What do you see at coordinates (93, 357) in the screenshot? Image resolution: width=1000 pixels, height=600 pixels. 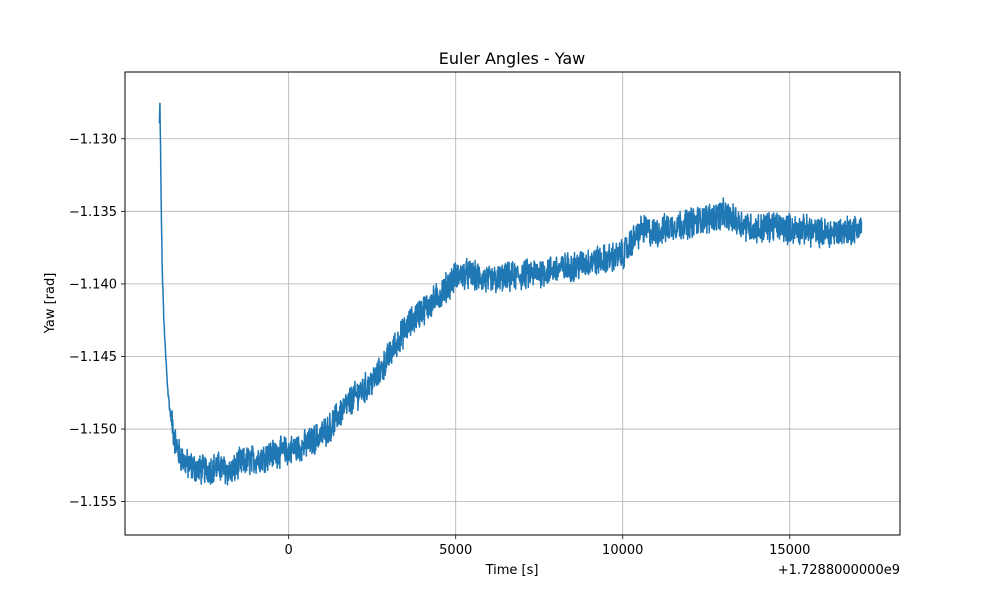 I see `y-tick-label: −1.145` at bounding box center [93, 357].